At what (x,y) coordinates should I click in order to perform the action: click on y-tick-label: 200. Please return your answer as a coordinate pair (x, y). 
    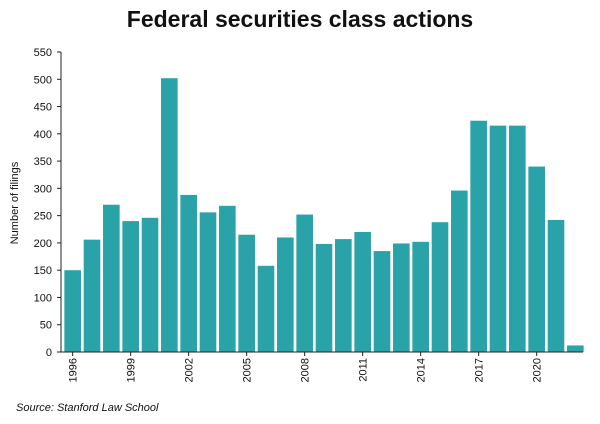
    Looking at the image, I should click on (43, 244).